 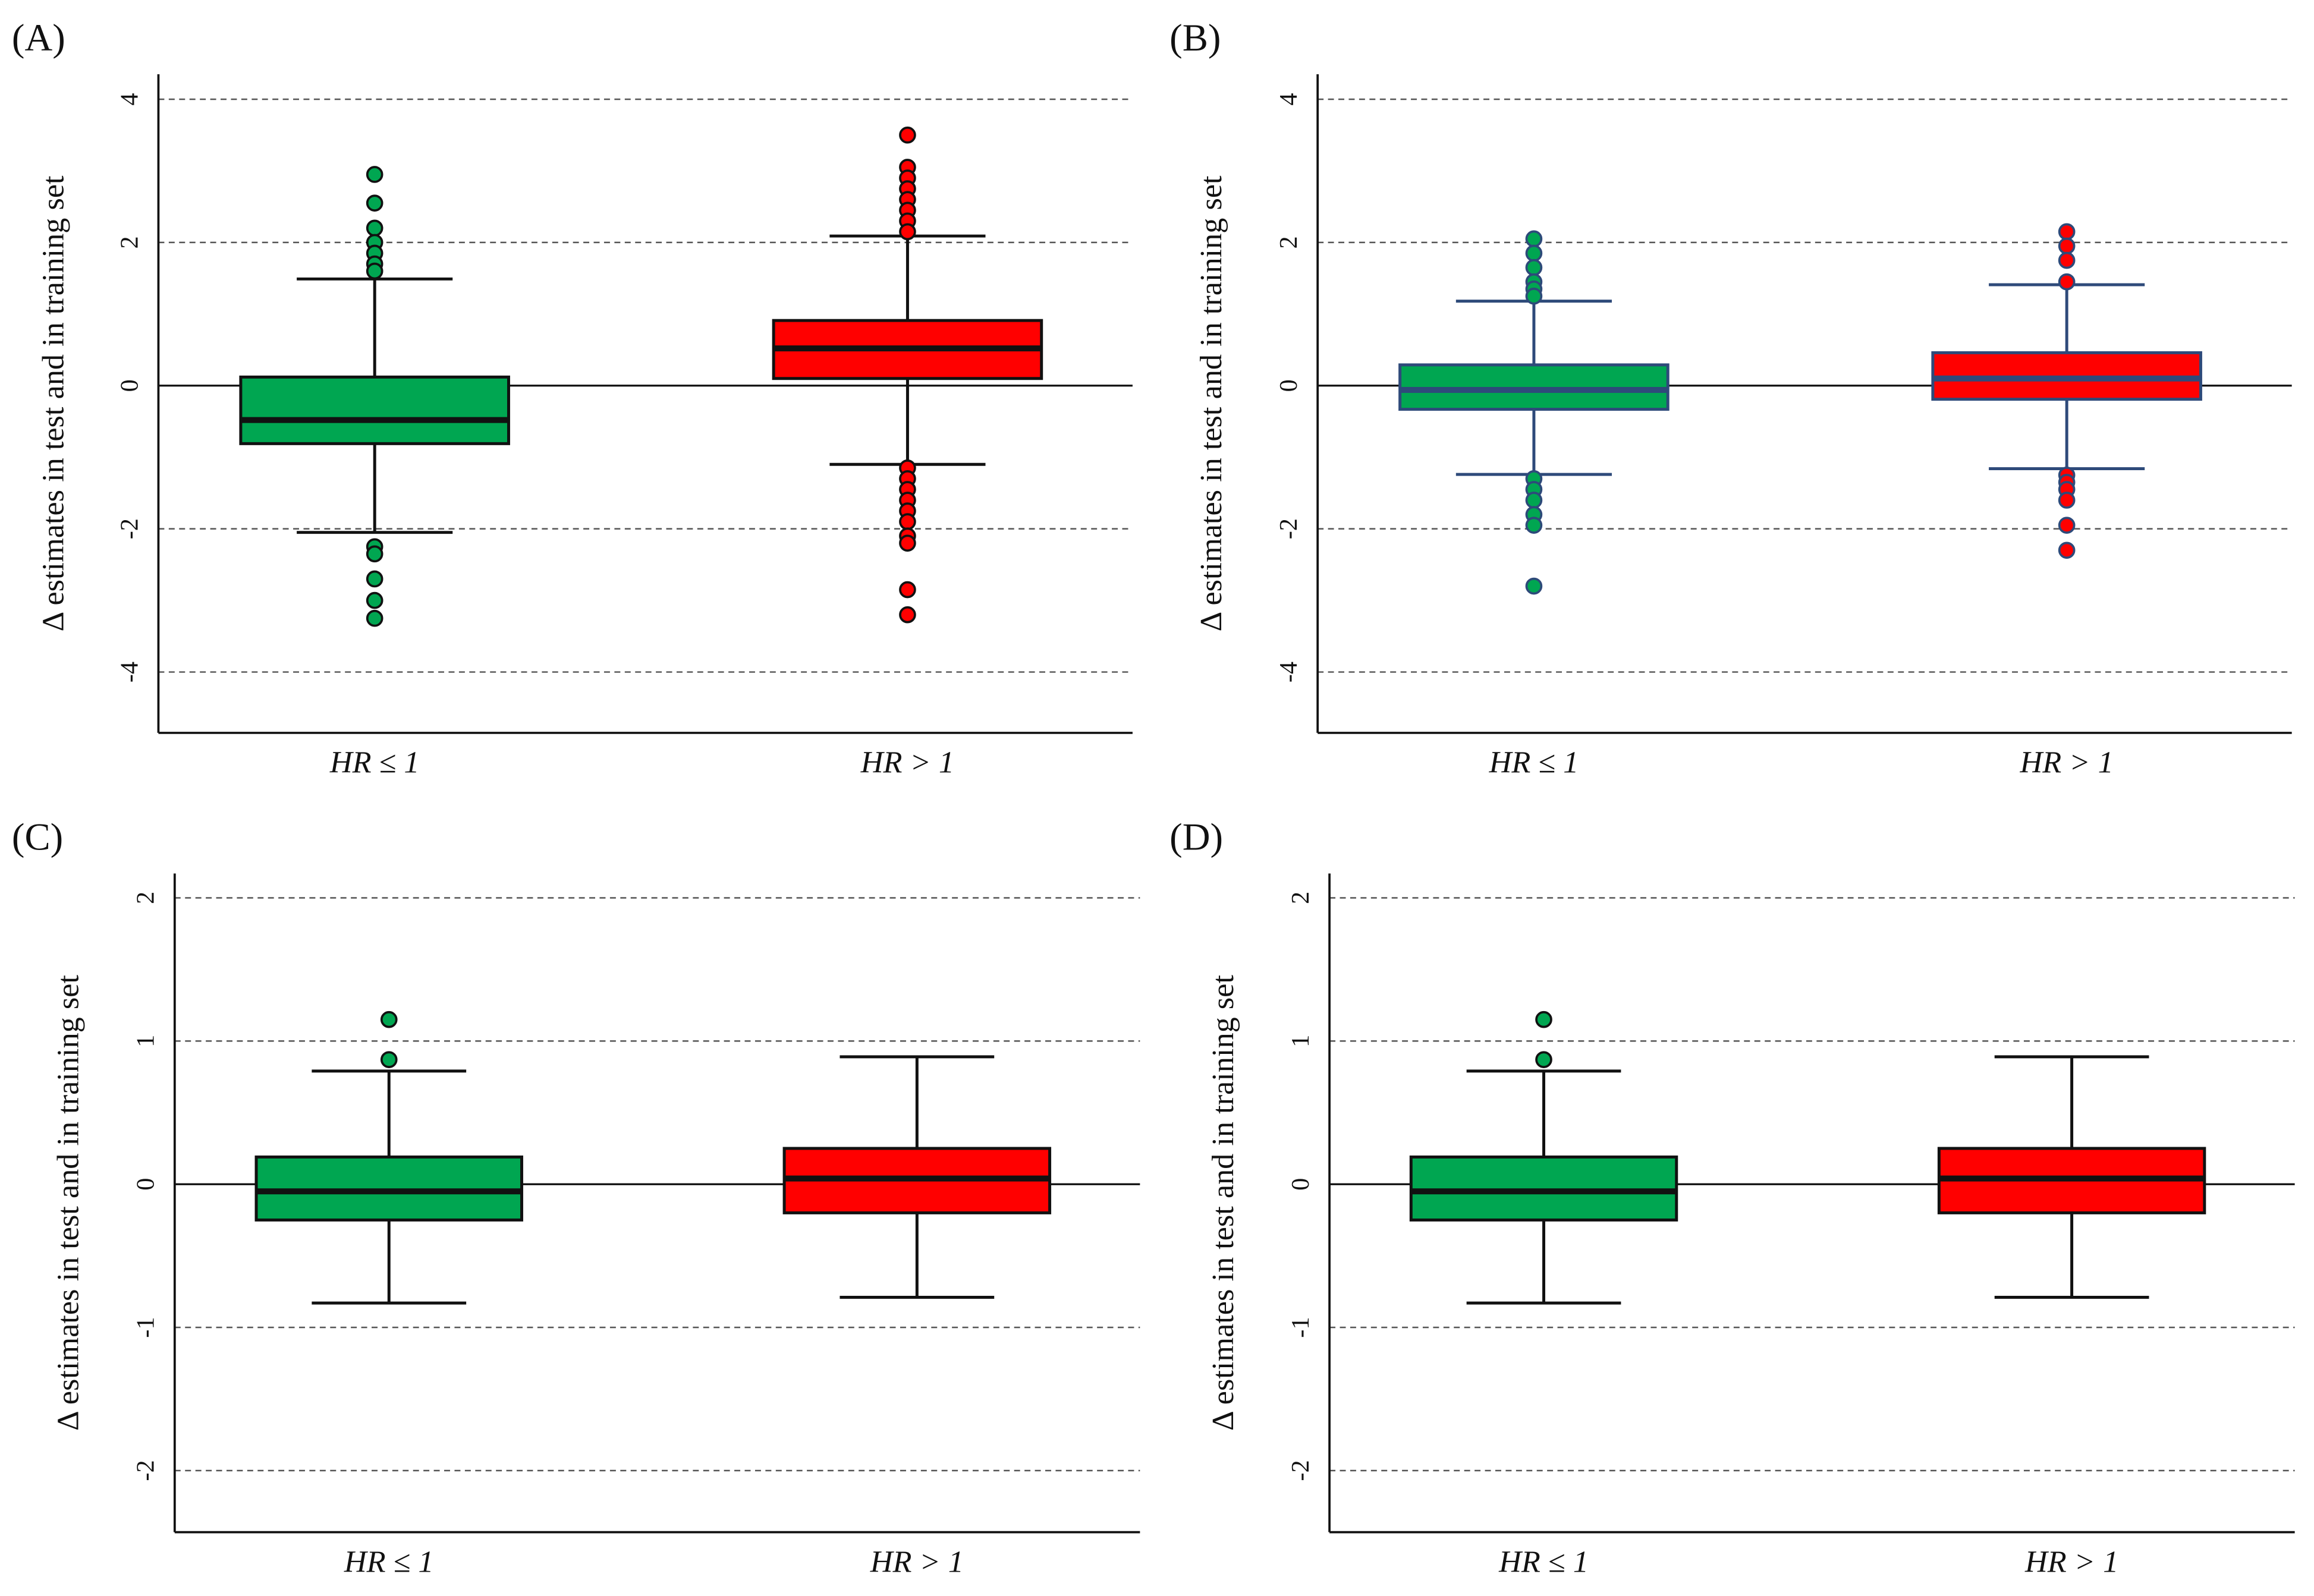 I want to click on panel-label: (B), so click(x=1195, y=38).